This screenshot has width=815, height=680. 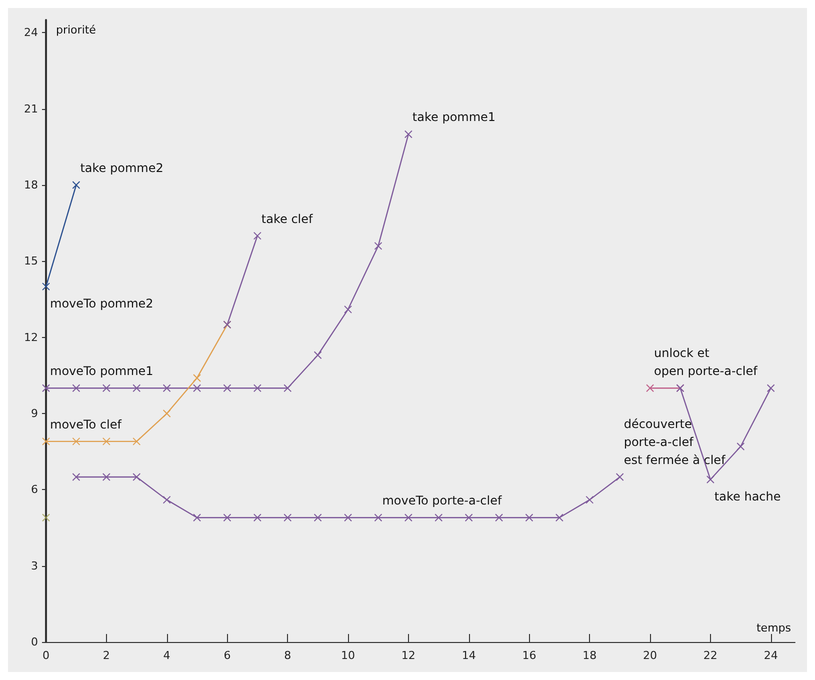 What do you see at coordinates (747, 497) in the screenshot?
I see `annotation: take hache` at bounding box center [747, 497].